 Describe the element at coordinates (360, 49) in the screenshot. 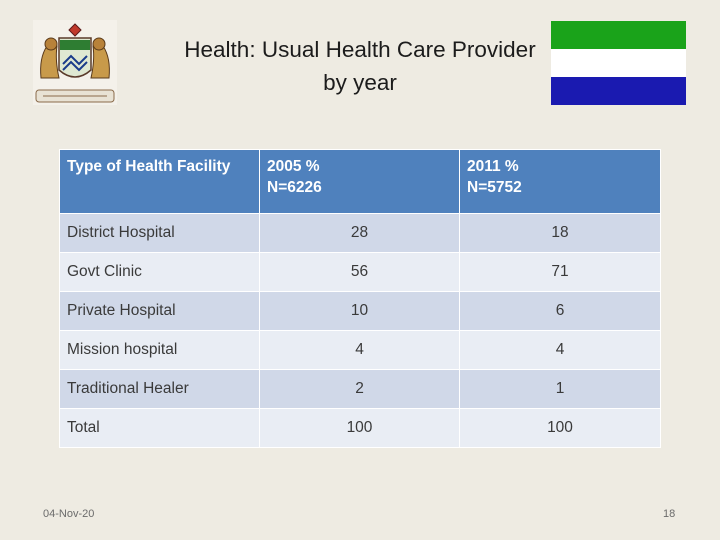

I see `slide-title-line-1: Health: Usual Health Care Provider` at that location.